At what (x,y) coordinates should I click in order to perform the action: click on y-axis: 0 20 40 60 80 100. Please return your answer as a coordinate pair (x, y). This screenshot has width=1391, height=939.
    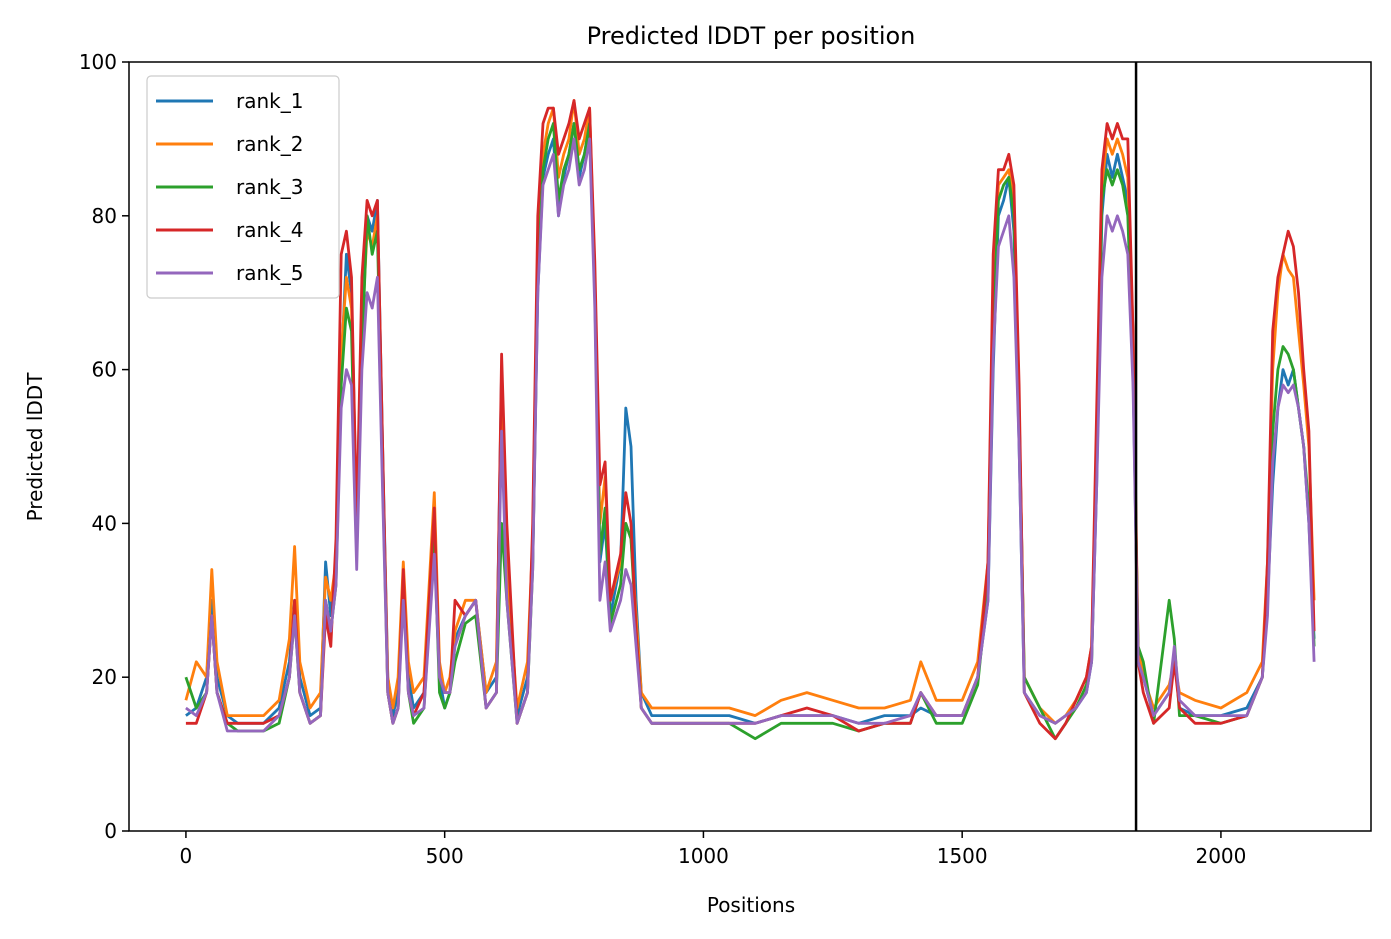
    Looking at the image, I should click on (104, 446).